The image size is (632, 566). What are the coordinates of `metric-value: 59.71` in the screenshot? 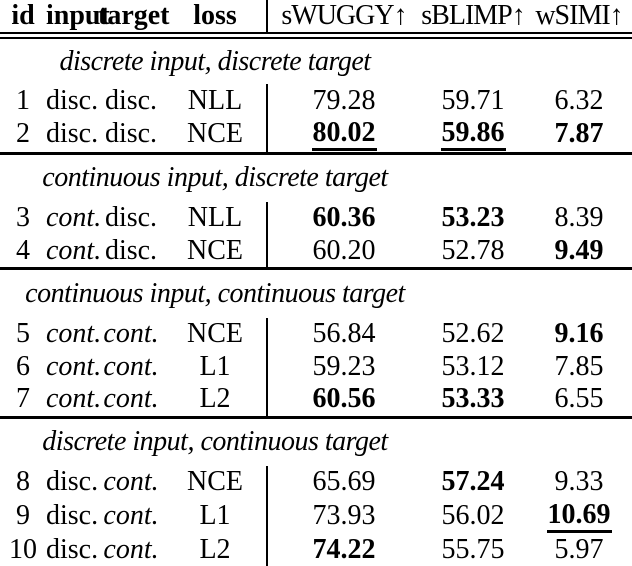 It's located at (473, 100).